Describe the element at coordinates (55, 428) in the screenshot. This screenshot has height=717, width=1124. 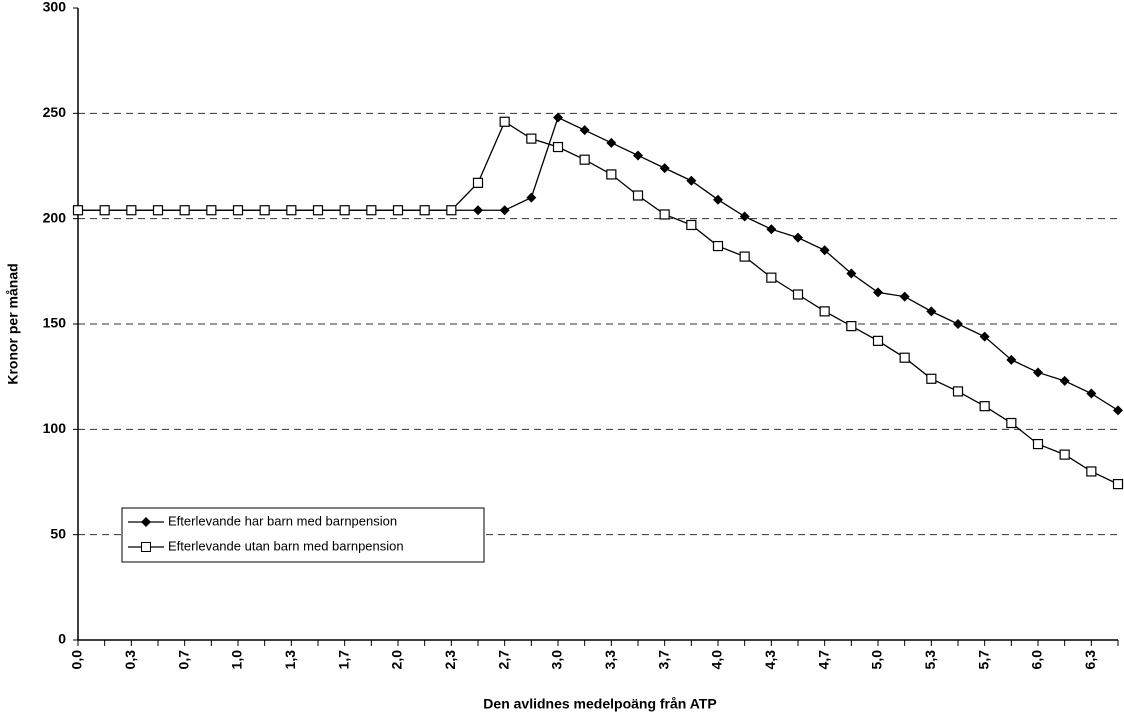
I see `y-tick-label: 100` at that location.